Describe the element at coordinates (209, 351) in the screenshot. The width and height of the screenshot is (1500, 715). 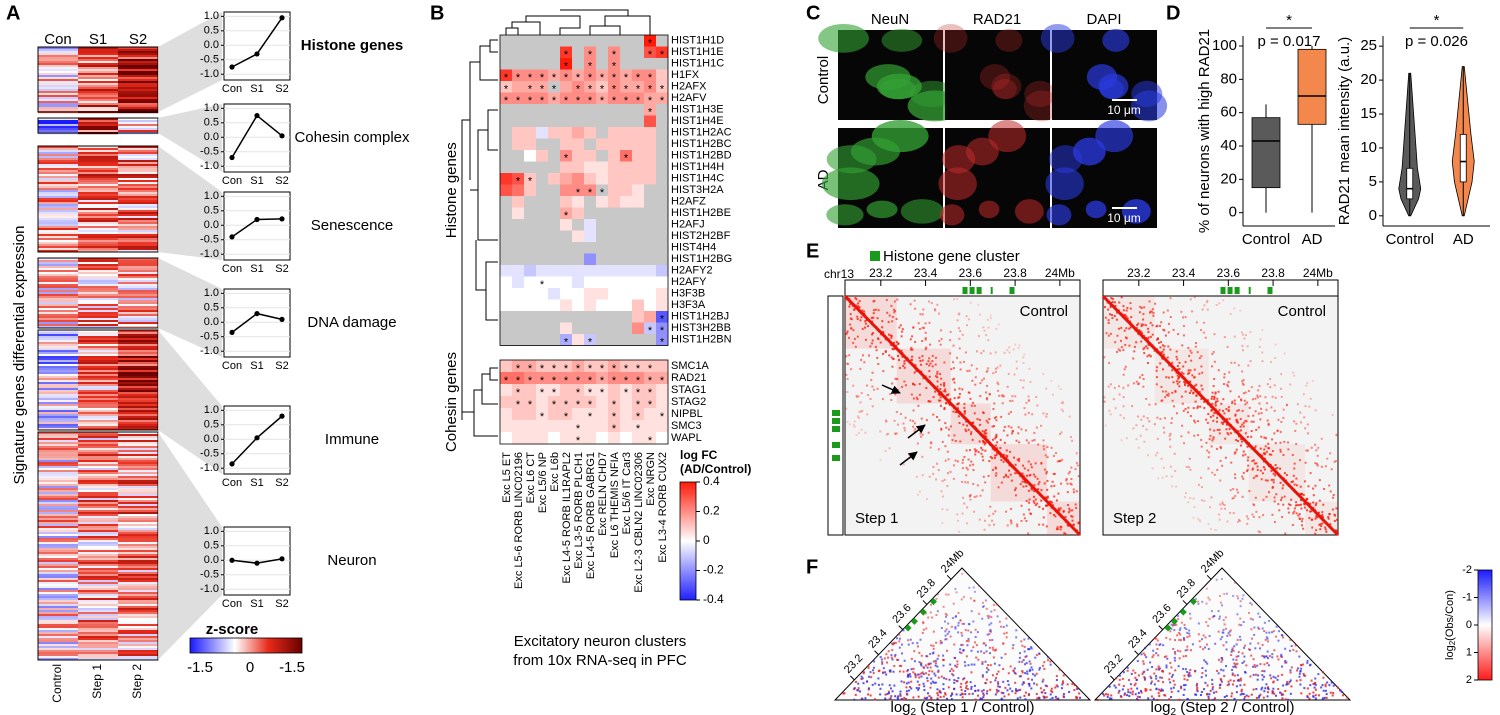
I see `y-tick-label: -1.0` at that location.